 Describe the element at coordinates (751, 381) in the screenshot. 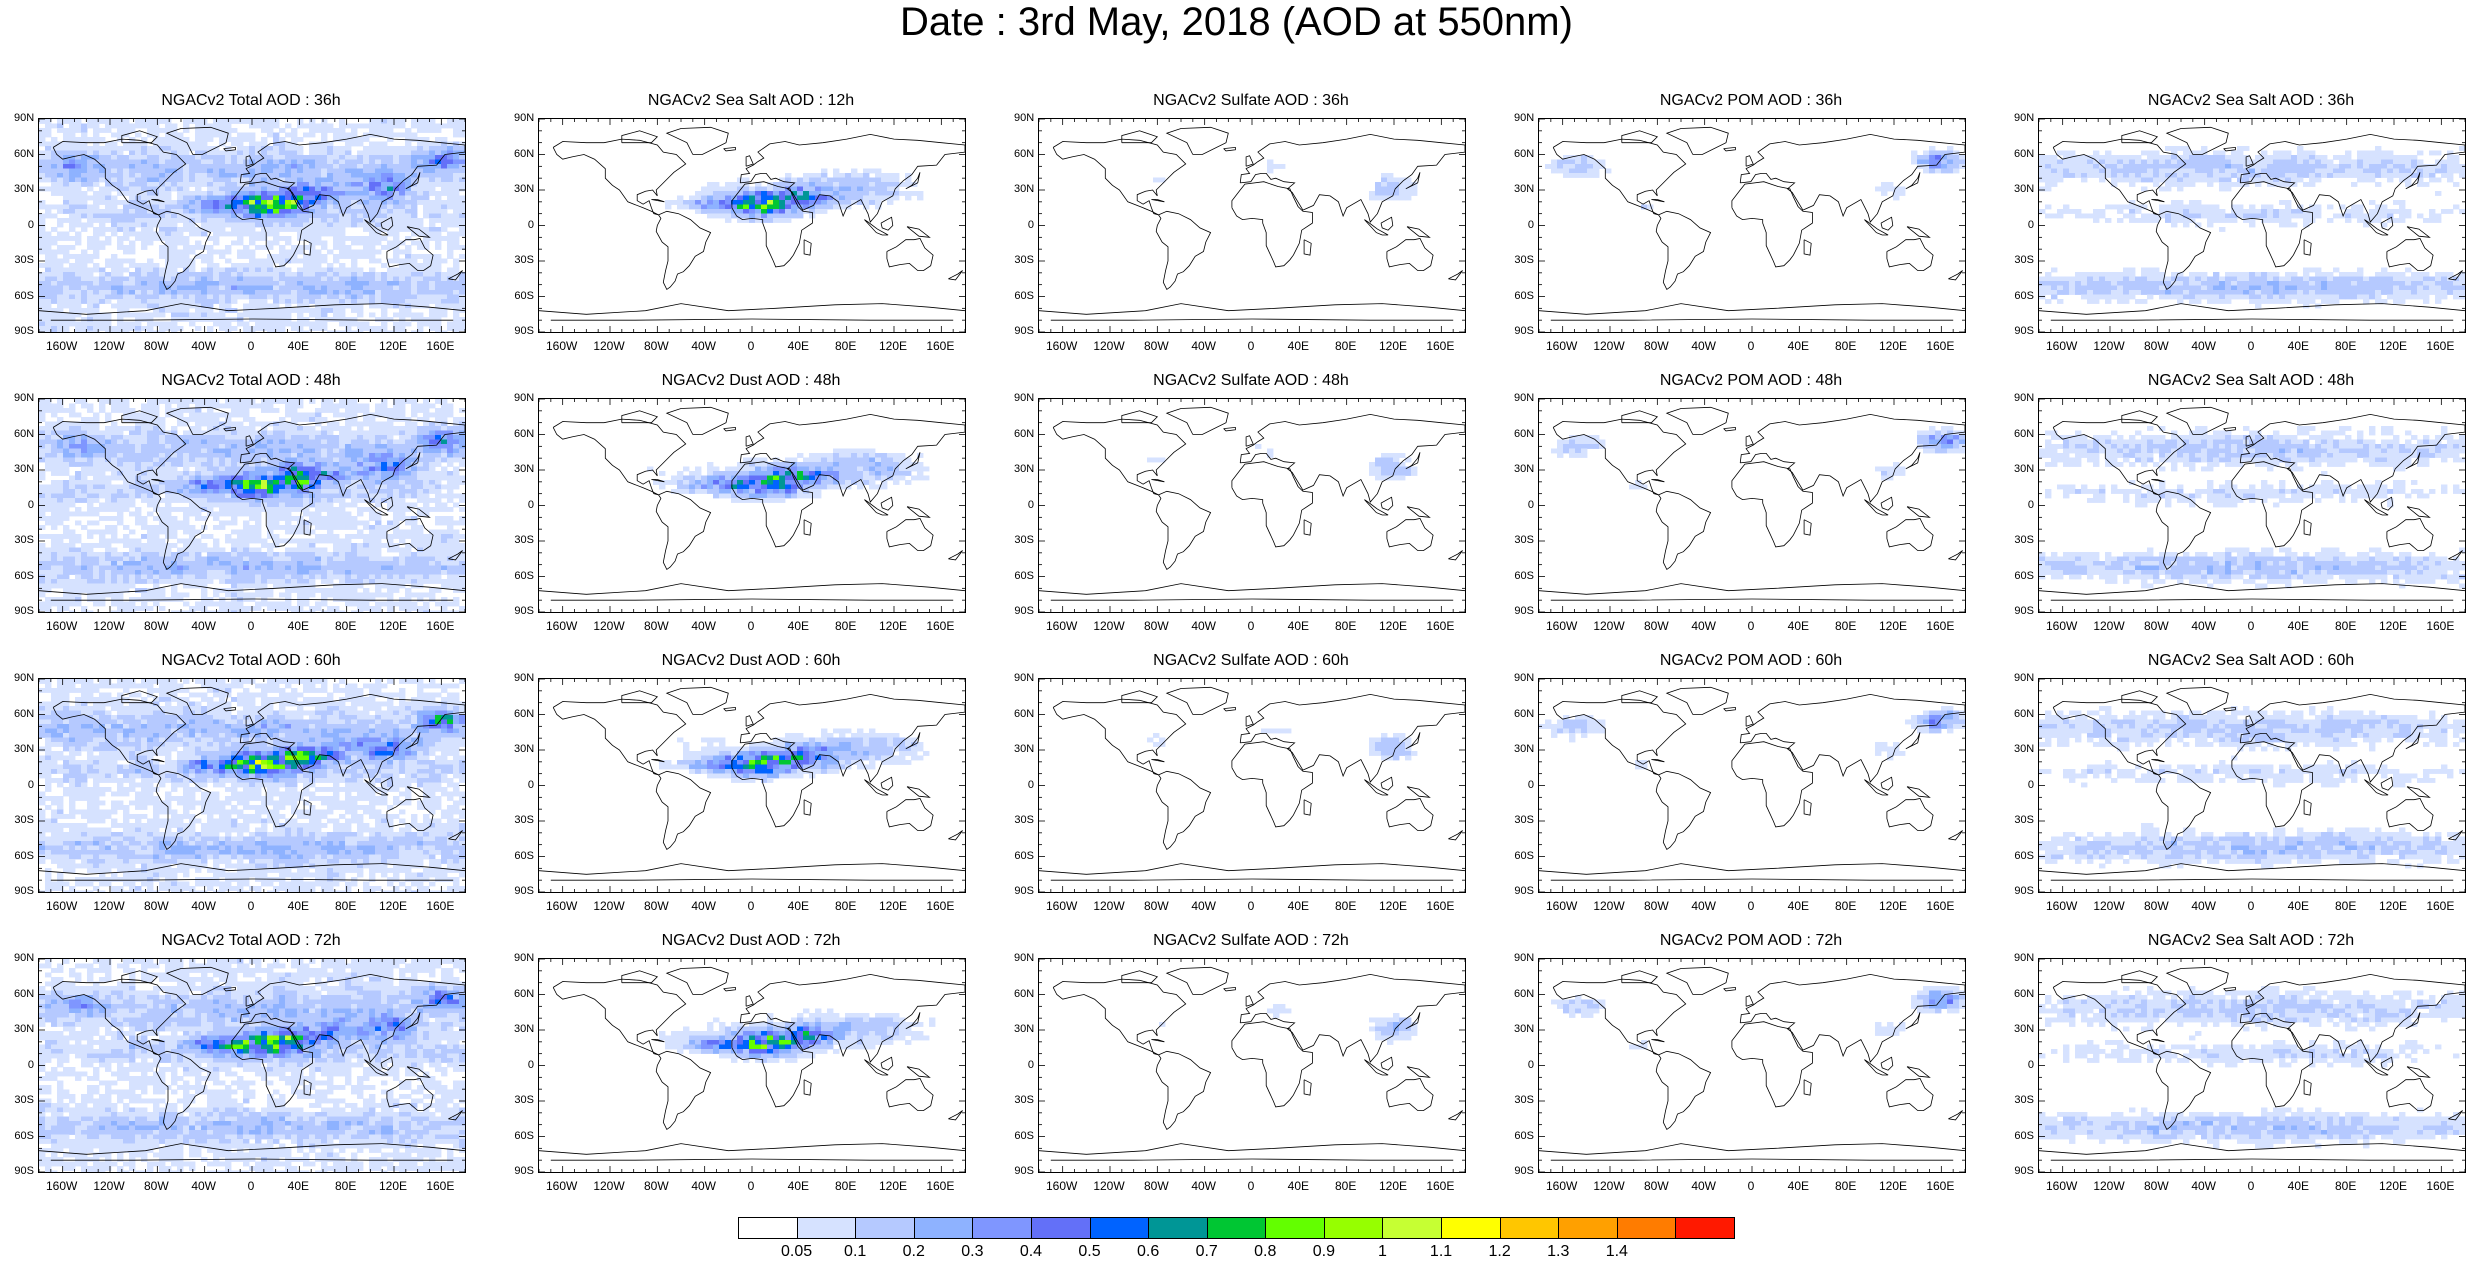

I see `panel-title: NGACv2 Dust AOD : 48h` at that location.